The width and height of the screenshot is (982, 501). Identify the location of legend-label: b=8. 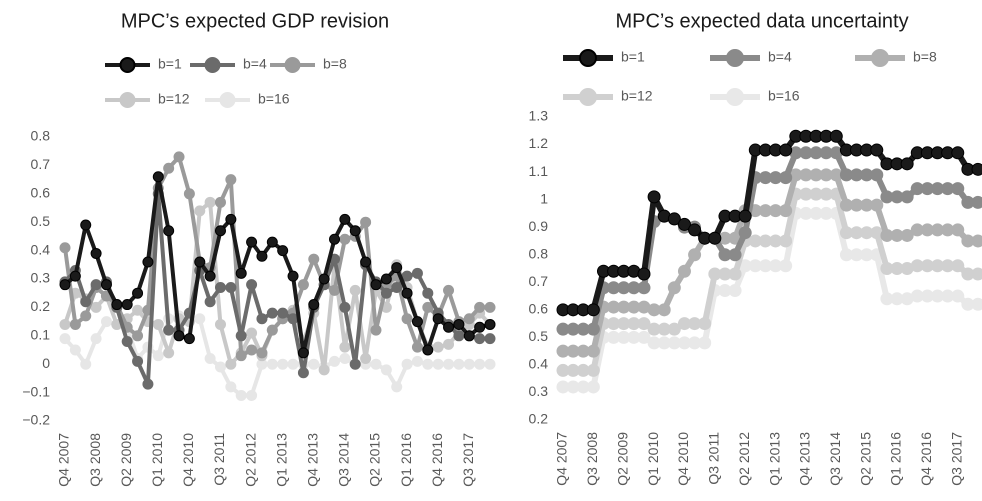
(925, 57).